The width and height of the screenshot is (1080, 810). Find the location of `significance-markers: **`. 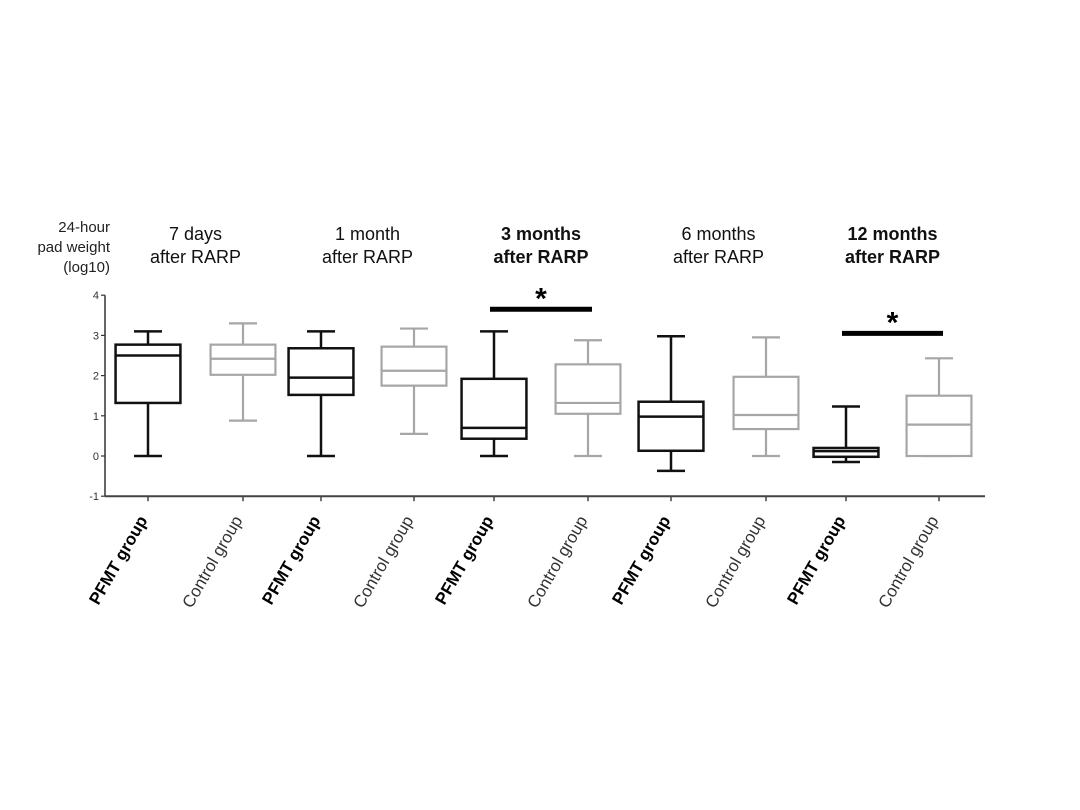

significance-markers: ** is located at coordinates (716, 310).